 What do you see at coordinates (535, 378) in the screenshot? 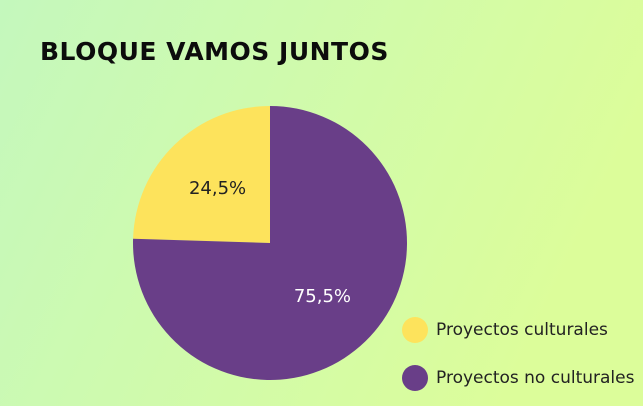
I see `legend-label: Proyectos no culturales` at bounding box center [535, 378].